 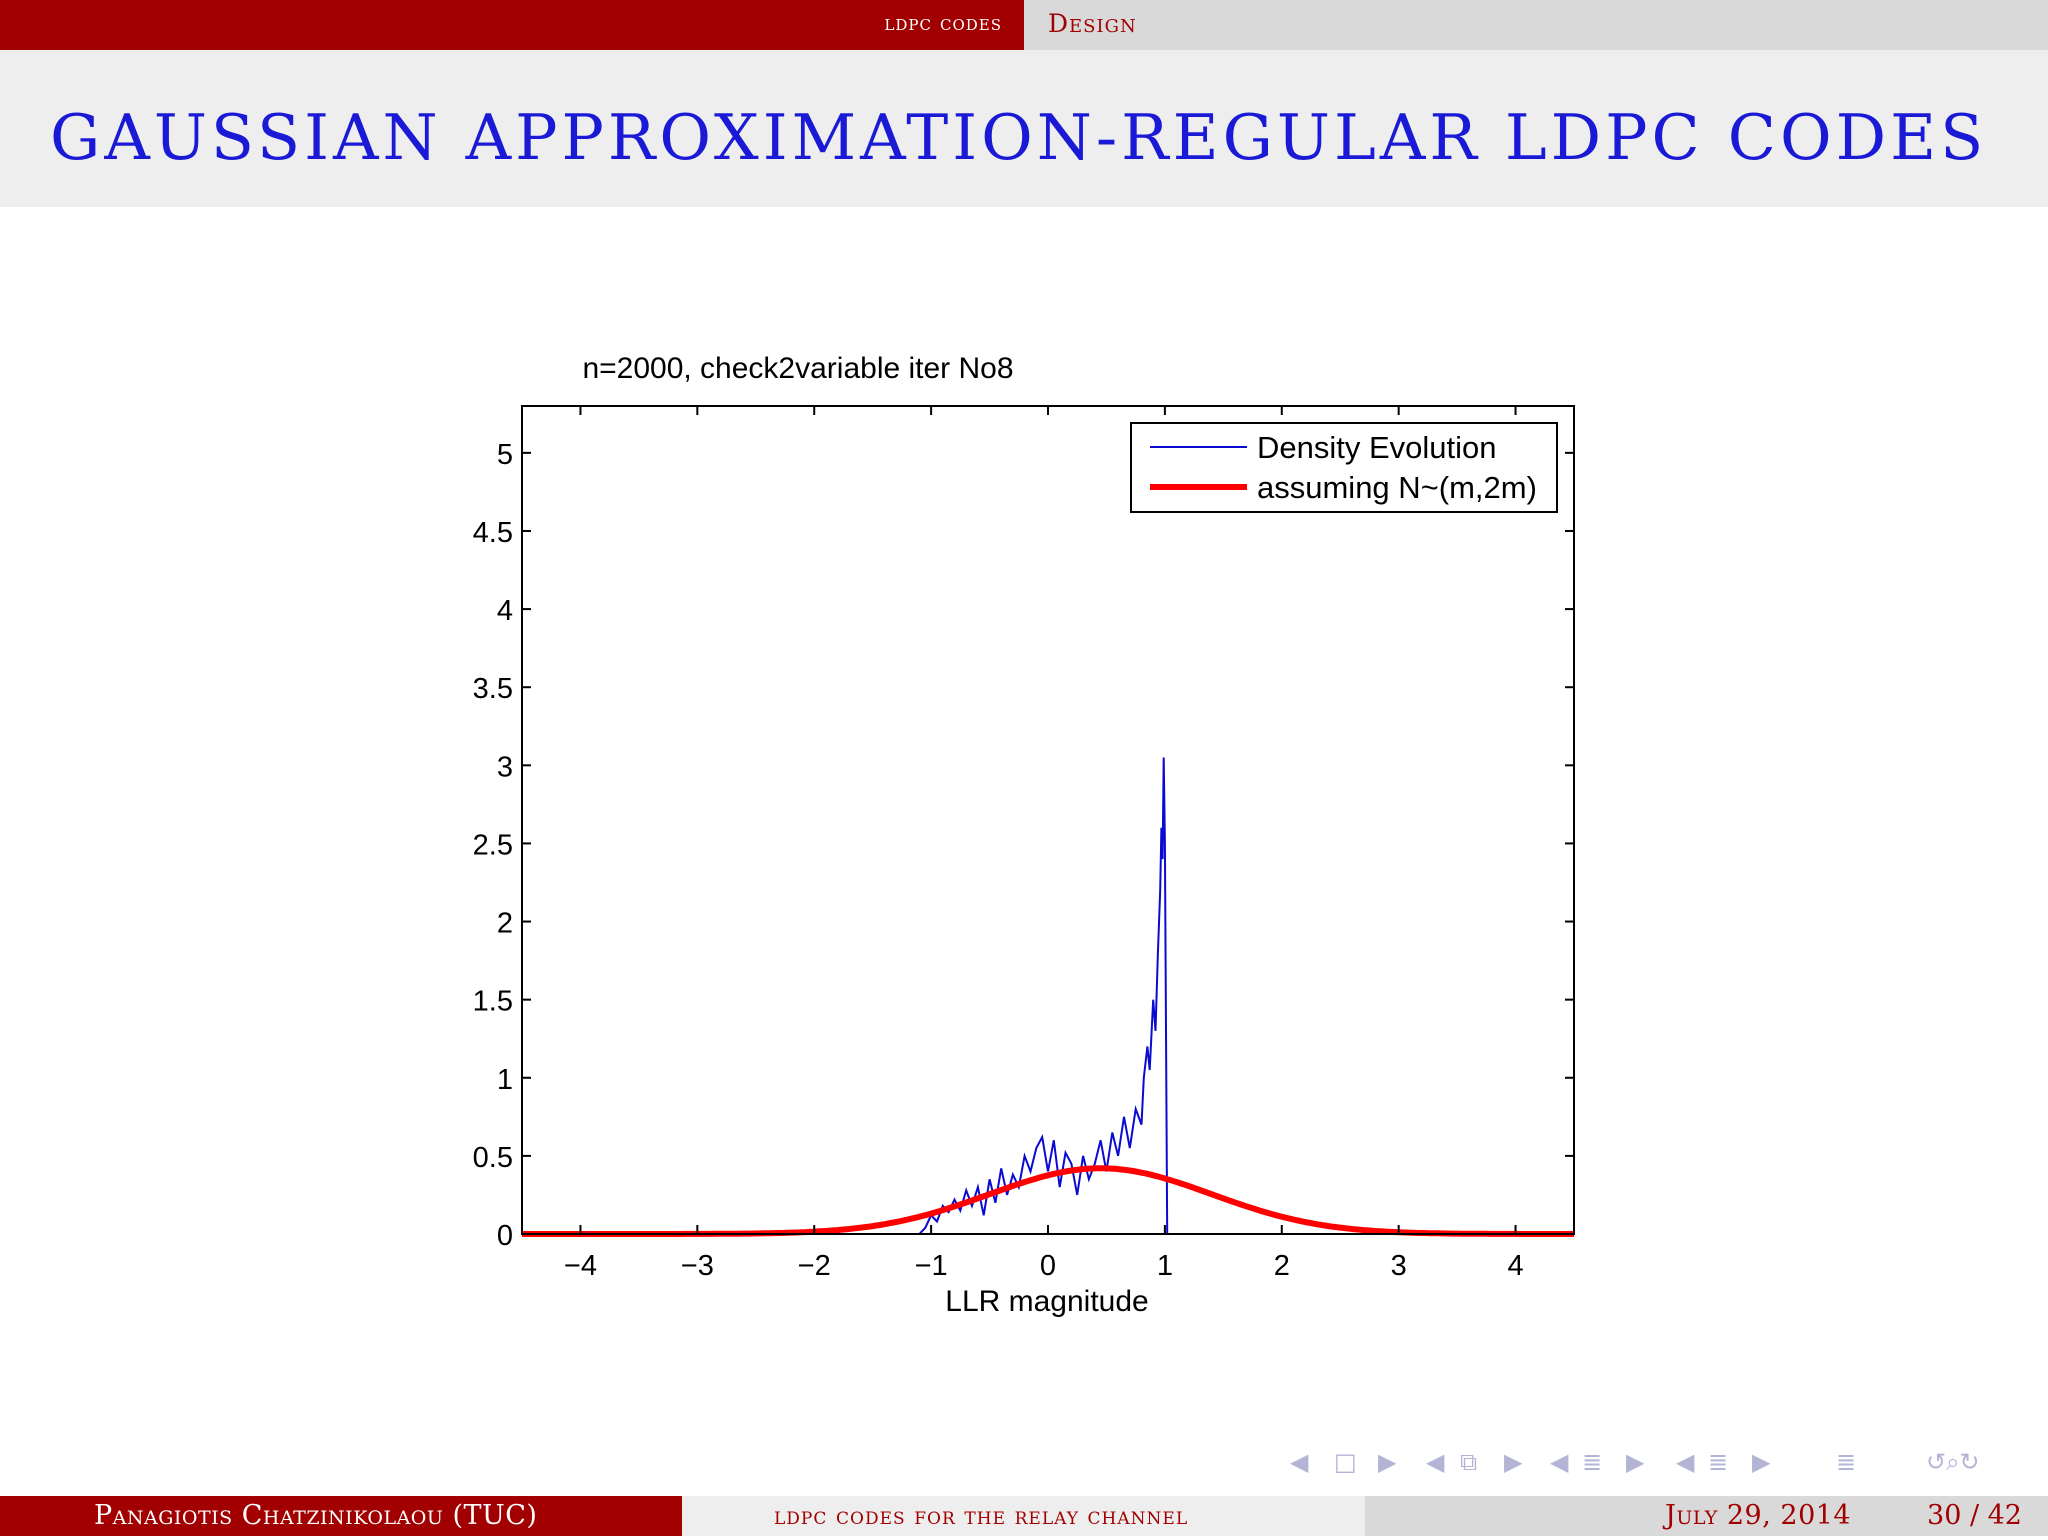 I want to click on legend-label-gaussian: assuming N~(m,2m), so click(x=1397, y=487).